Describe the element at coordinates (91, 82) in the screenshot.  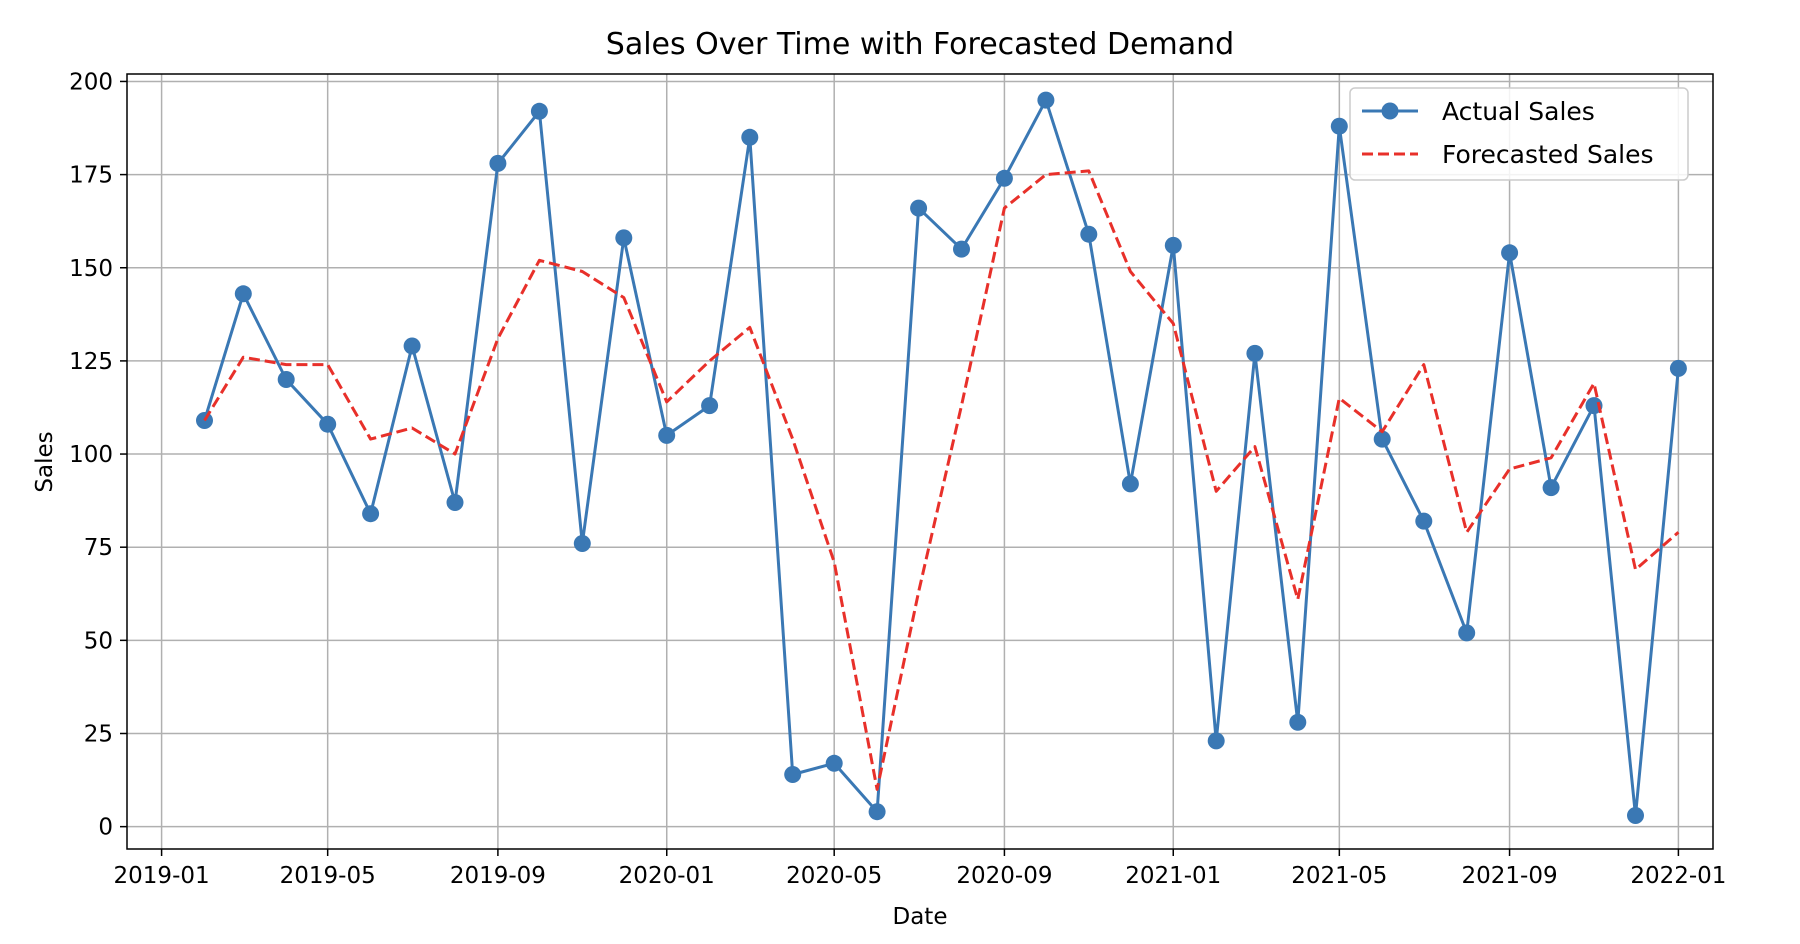
I see `y-tick-label: 200` at that location.